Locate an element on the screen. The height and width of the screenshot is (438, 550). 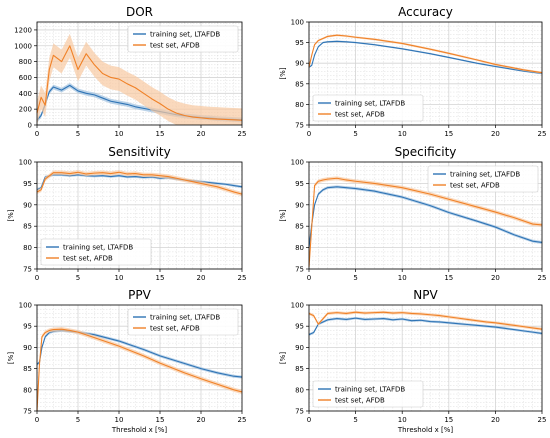
chart-title: Specificity is located at coordinates (426, 152).